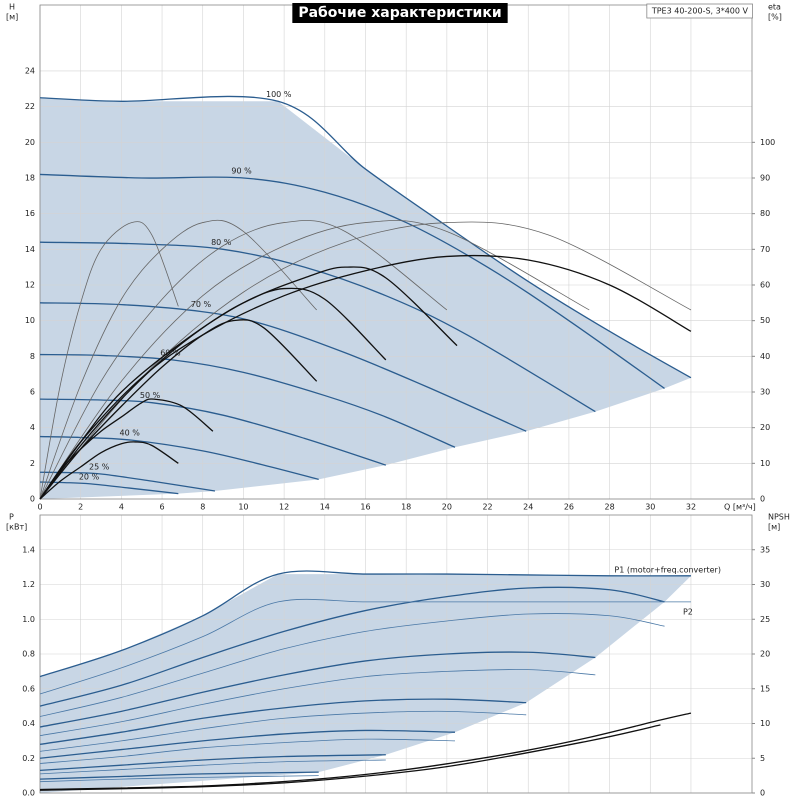  Describe the element at coordinates (740, 507) in the screenshot. I see `x-axis-label: Q [м³/ч]` at that location.